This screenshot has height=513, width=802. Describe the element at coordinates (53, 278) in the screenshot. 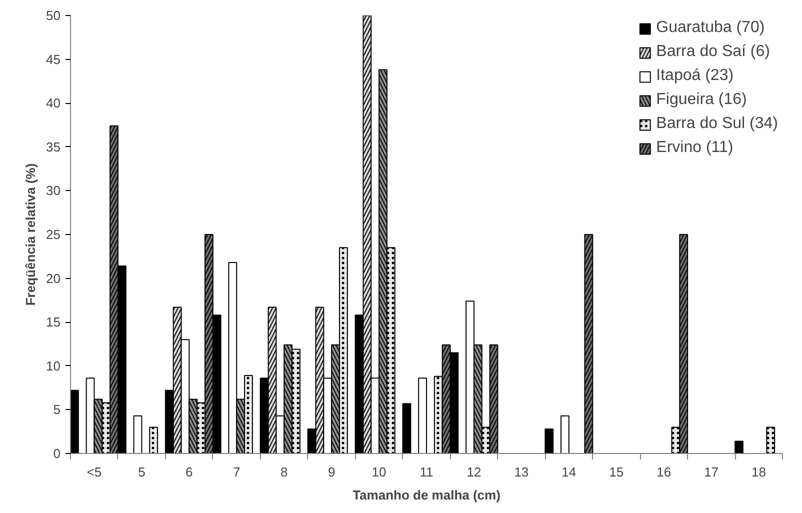

I see `y-tick-label: 20` at that location.